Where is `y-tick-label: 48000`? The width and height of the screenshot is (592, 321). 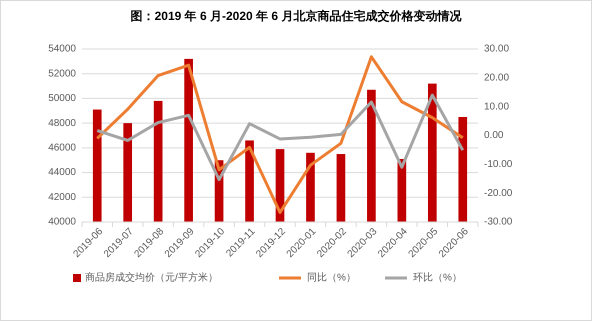
y-tick-label: 48000 is located at coordinates (62, 123).